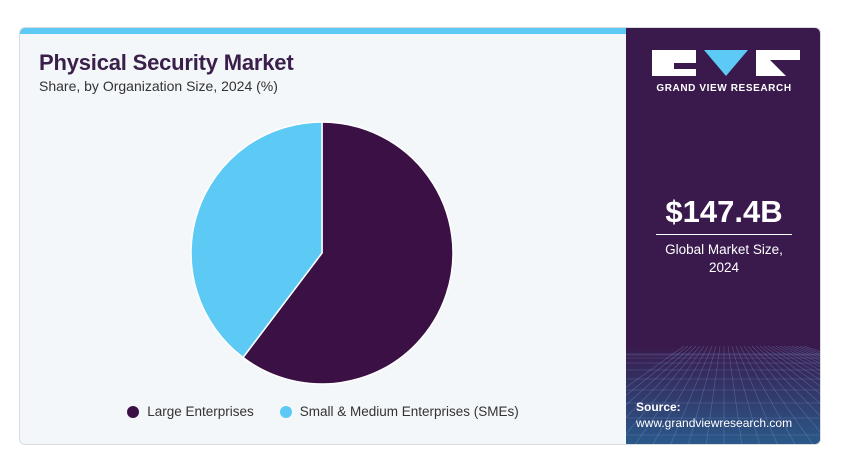  I want to click on market-size-label-line1: Global Market Size,, so click(724, 249).